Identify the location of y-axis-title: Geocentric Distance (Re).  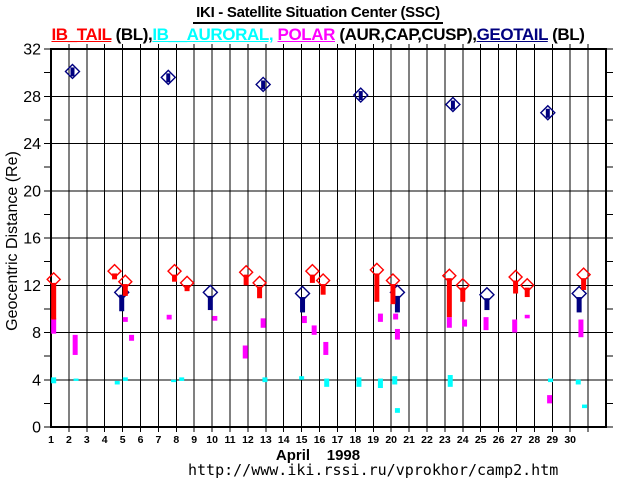
(12, 241).